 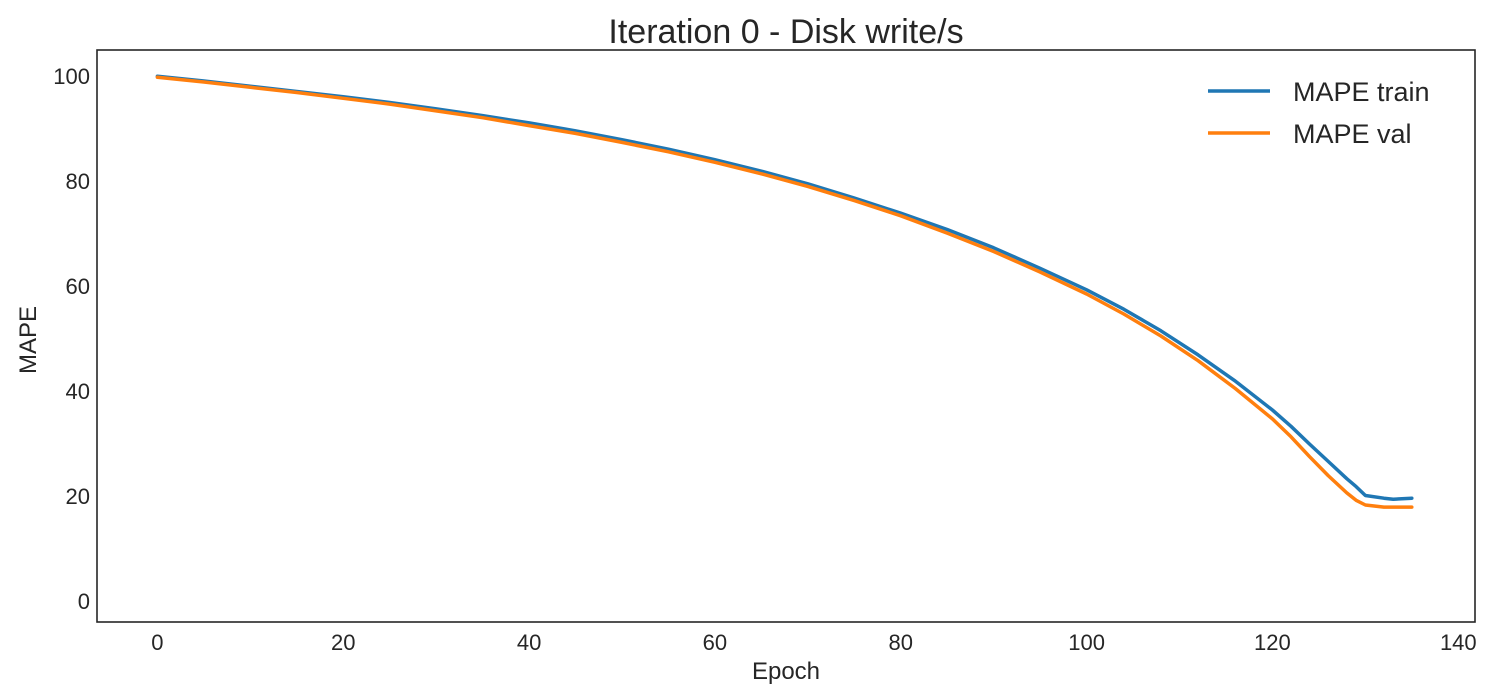 What do you see at coordinates (28, 340) in the screenshot?
I see `y-axis-label: MAPE` at bounding box center [28, 340].